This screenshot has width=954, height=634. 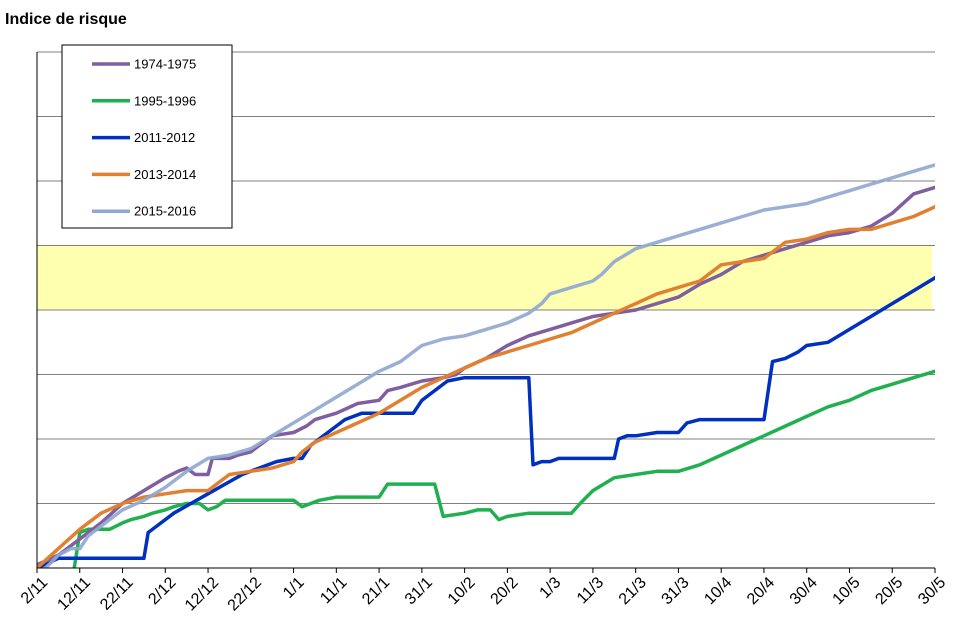 What do you see at coordinates (804, 591) in the screenshot?
I see `x-tick-label: 30/4` at bounding box center [804, 591].